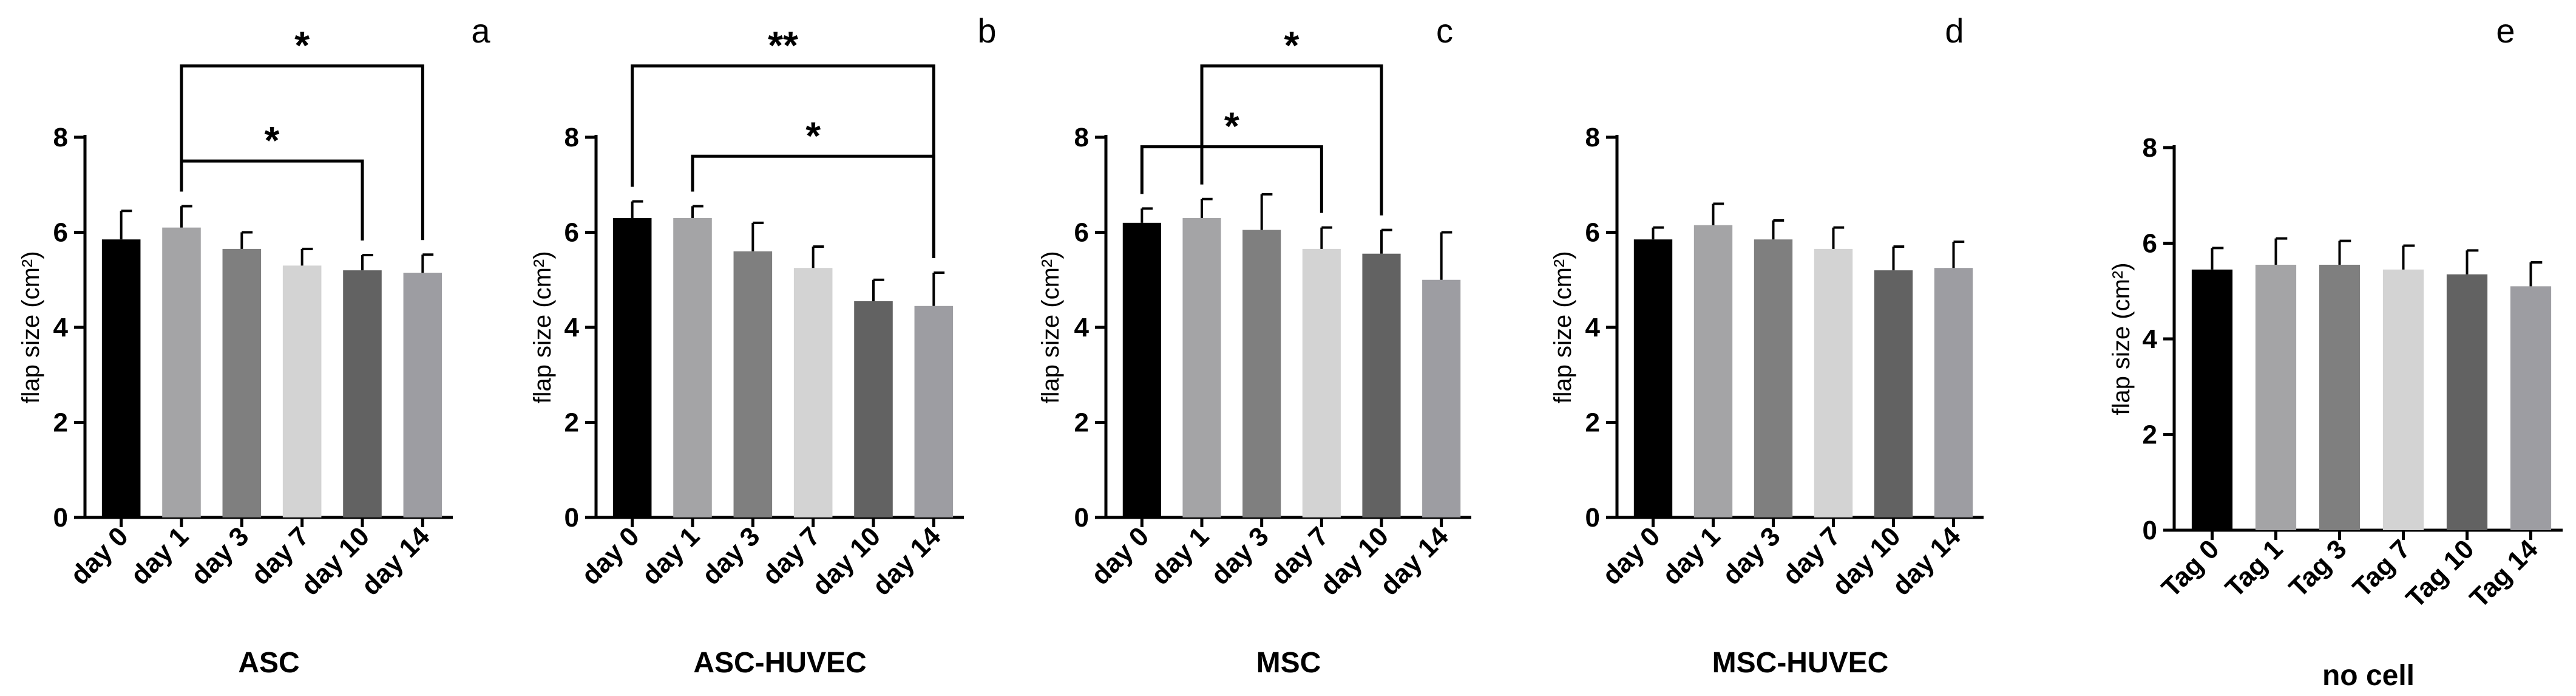  Describe the element at coordinates (2190, 568) in the screenshot. I see `category-label: Tag 0` at that location.